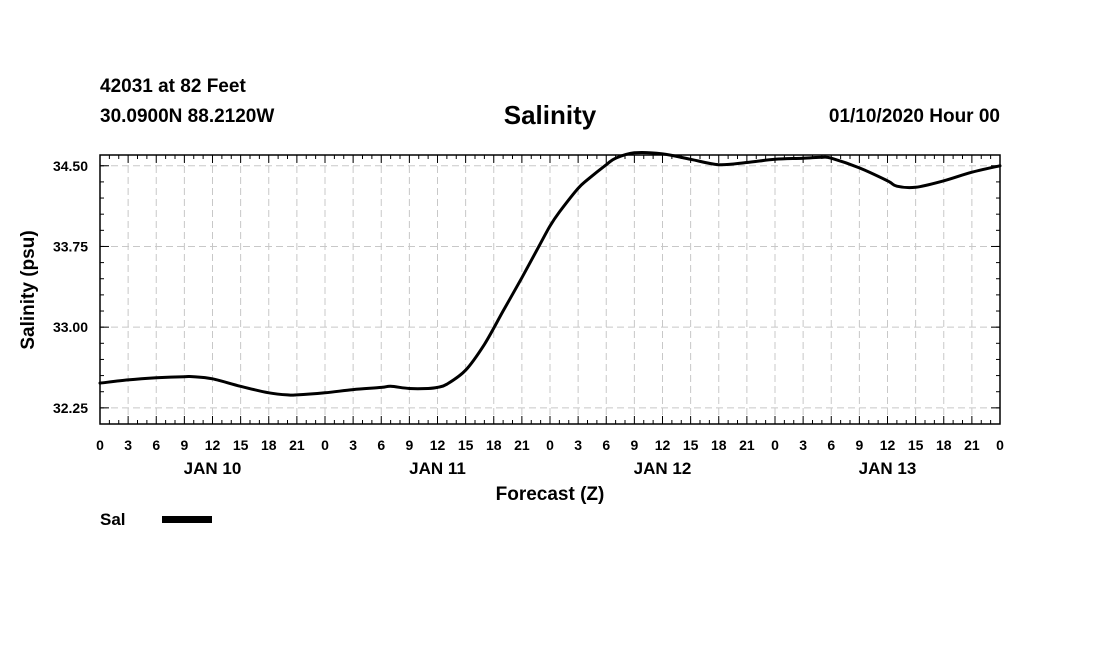  Describe the element at coordinates (173, 86) in the screenshot. I see `station-label: 42031 at 82 Feet` at that location.